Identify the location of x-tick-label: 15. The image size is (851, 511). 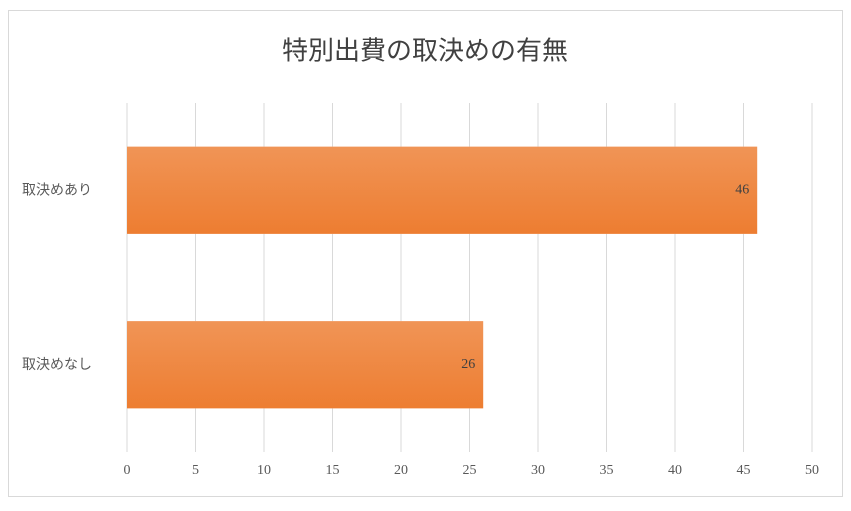
(333, 470).